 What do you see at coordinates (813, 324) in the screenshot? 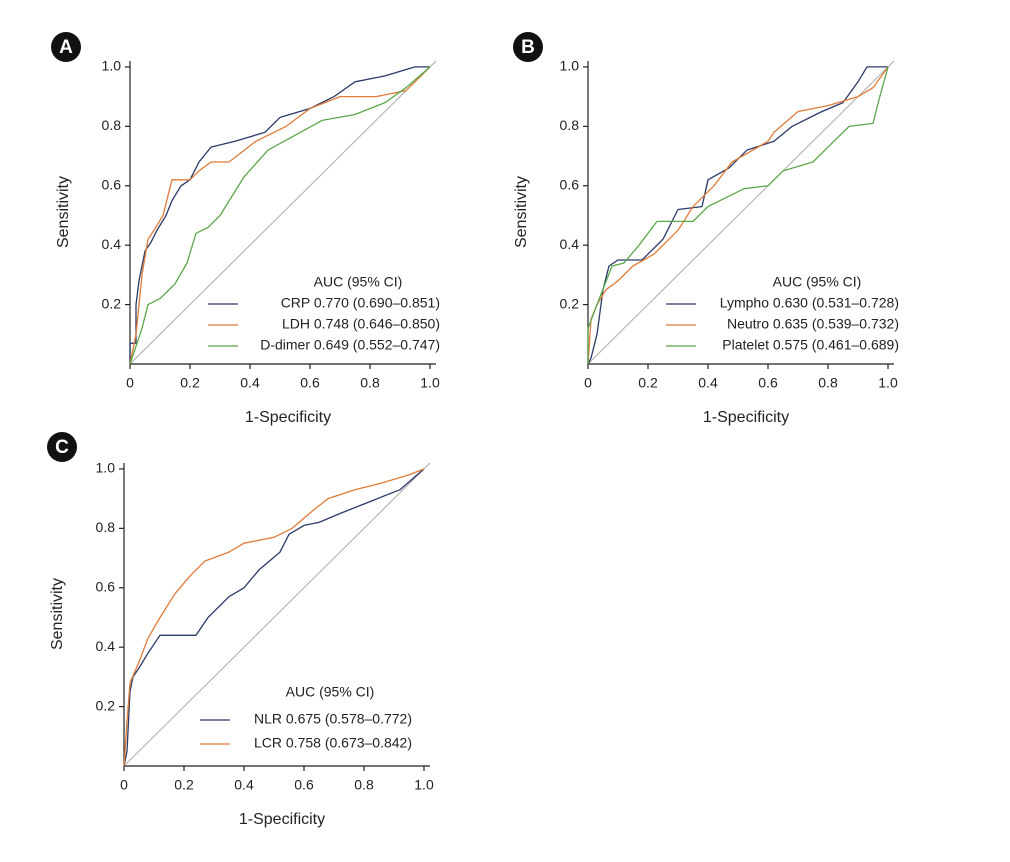
I see `legend-label: Neutro 0.635 (0.539–0.732)` at bounding box center [813, 324].